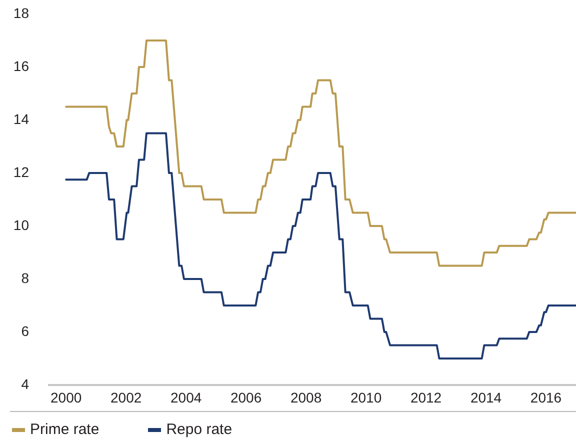 The width and height of the screenshot is (576, 441). Describe the element at coordinates (426, 397) in the screenshot. I see `x-tick-label: 2012` at that location.